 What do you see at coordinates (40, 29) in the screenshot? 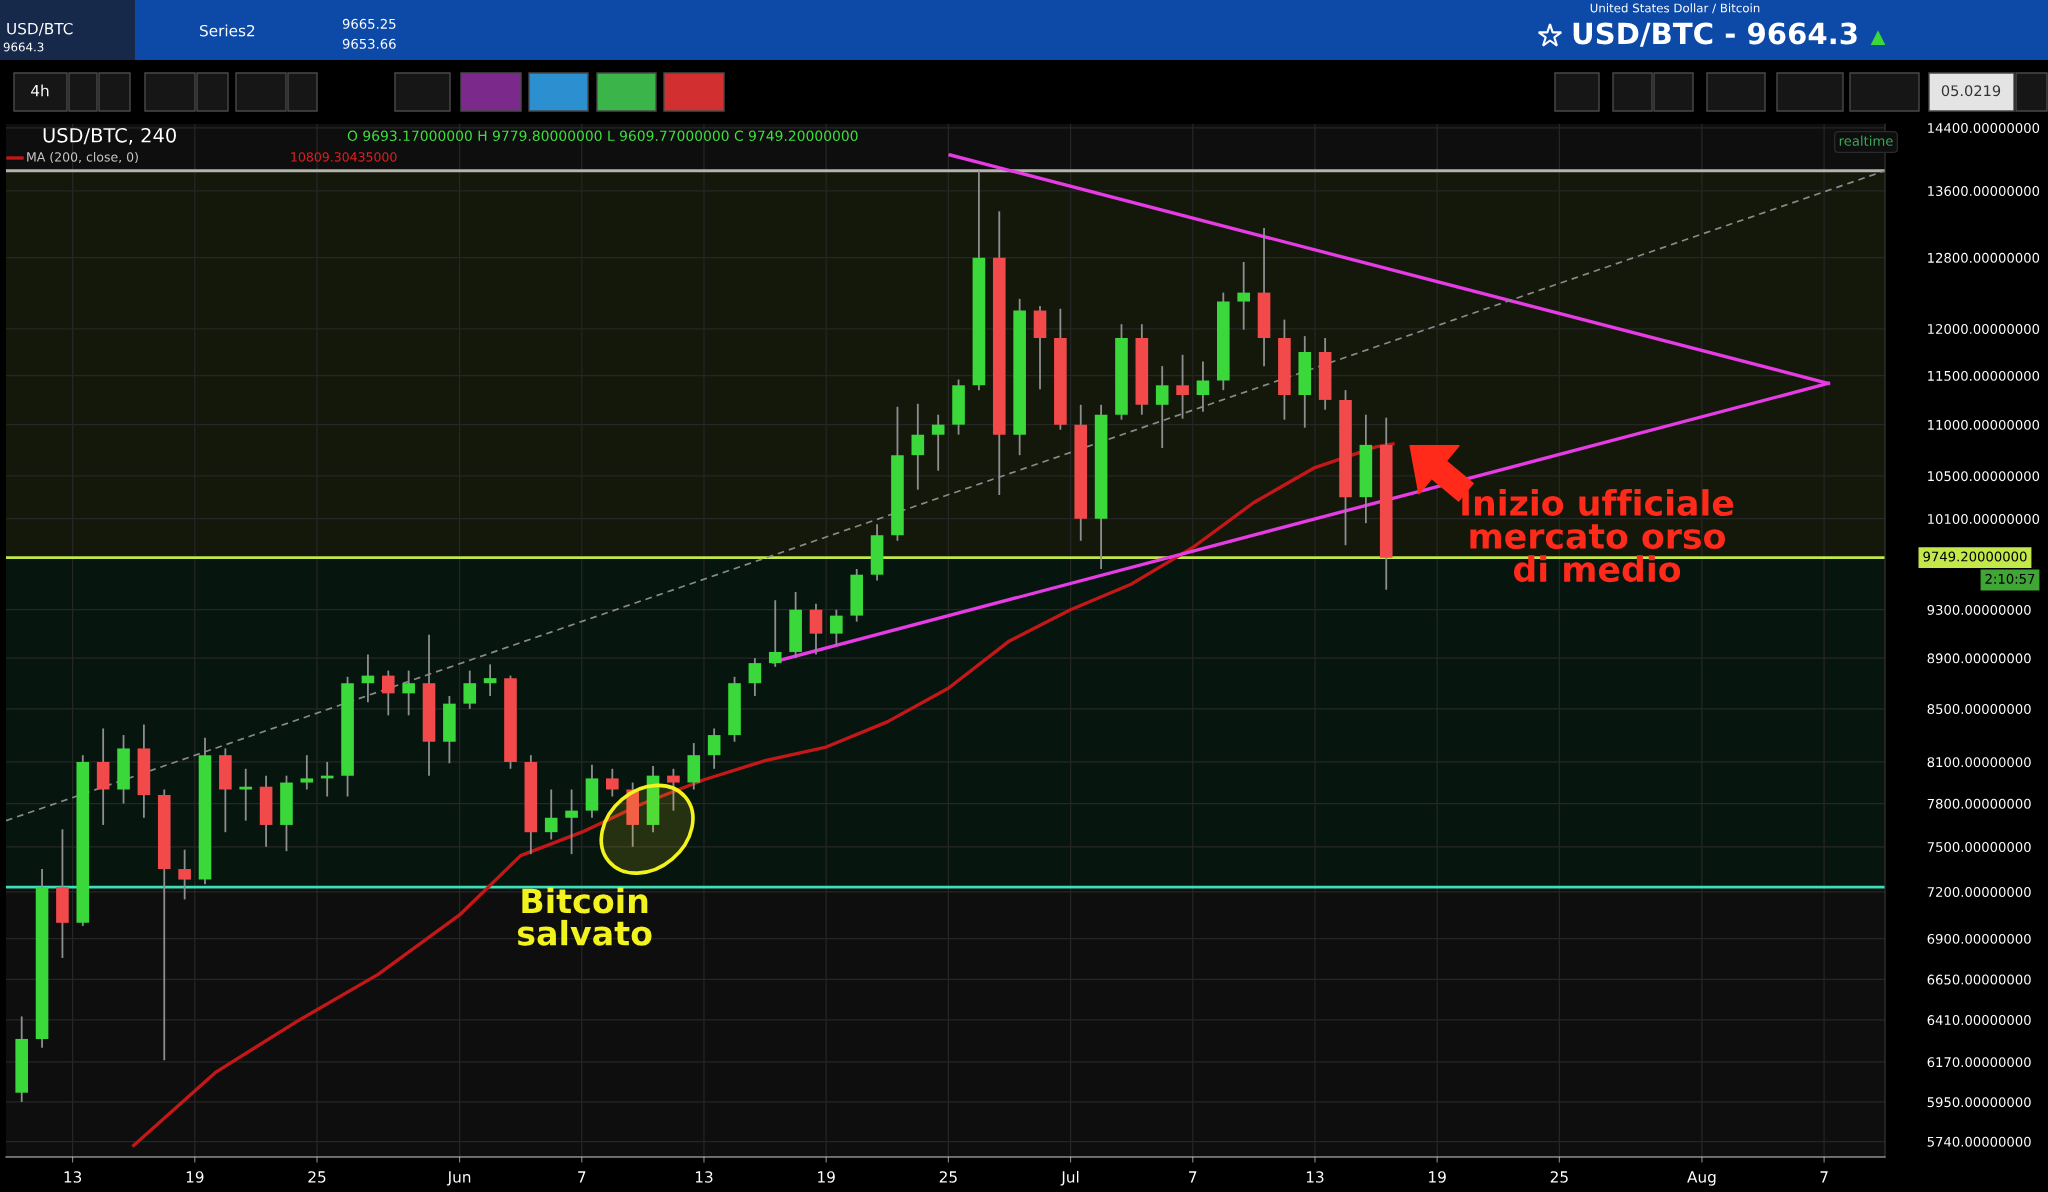
I see `text: USD/BTC` at bounding box center [40, 29].